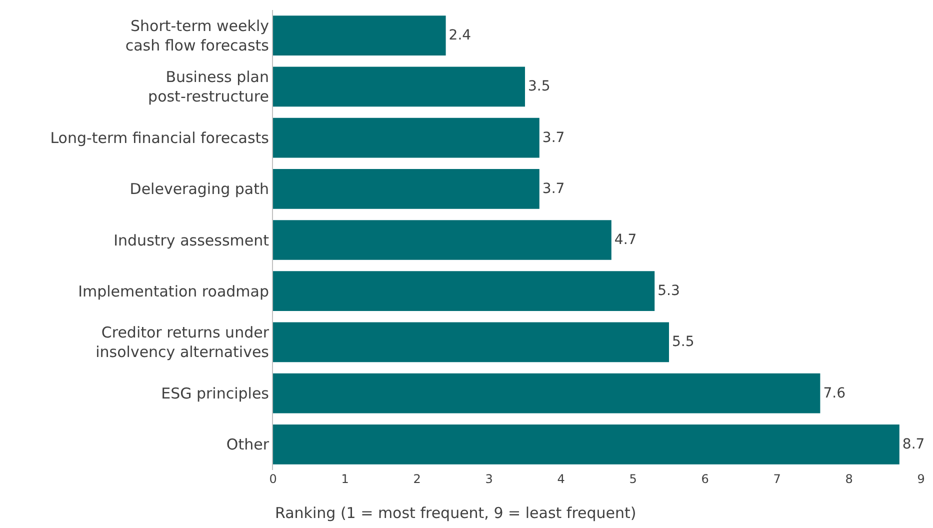 This screenshot has width=933, height=528. Describe the element at coordinates (192, 240) in the screenshot. I see `y-tick-label: Industry assessment` at that location.